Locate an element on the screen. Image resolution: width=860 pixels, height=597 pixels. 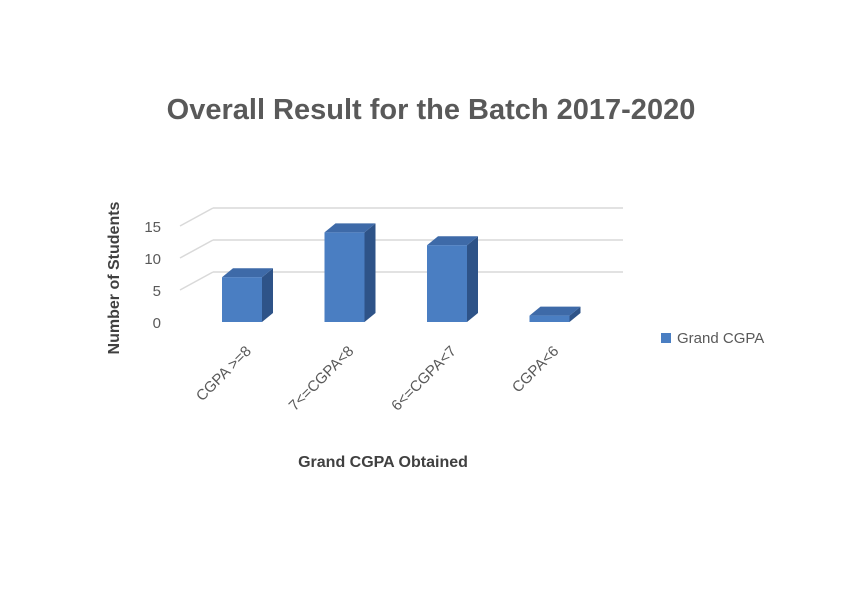
chart-title: Overall Result for the Batch 2017-2020 is located at coordinates (431, 110).